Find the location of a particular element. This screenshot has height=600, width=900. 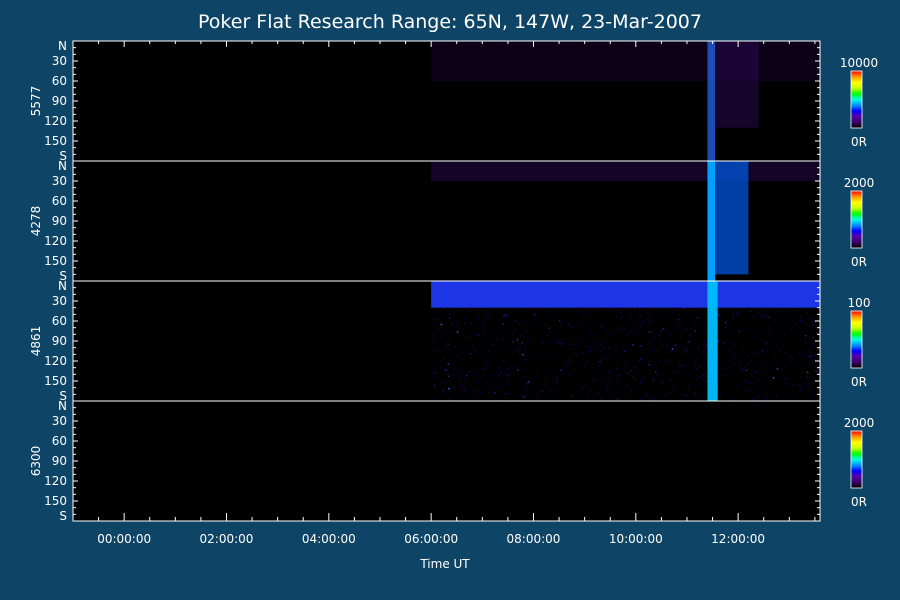

y-tick-label: 150 is located at coordinates (55, 261).